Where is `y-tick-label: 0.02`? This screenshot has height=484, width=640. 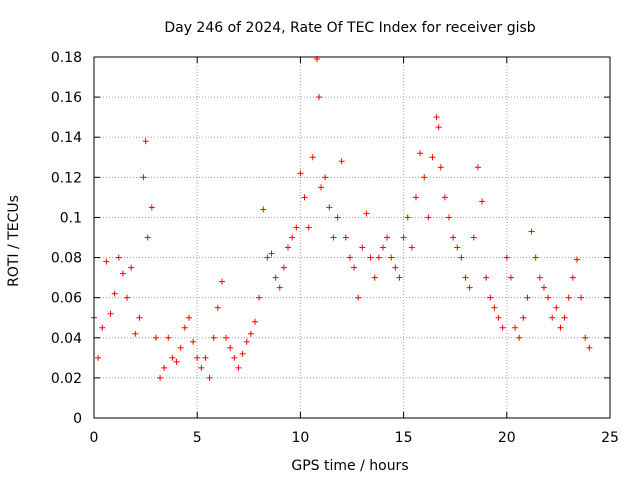 y-tick-label: 0.02 is located at coordinates (66, 379).